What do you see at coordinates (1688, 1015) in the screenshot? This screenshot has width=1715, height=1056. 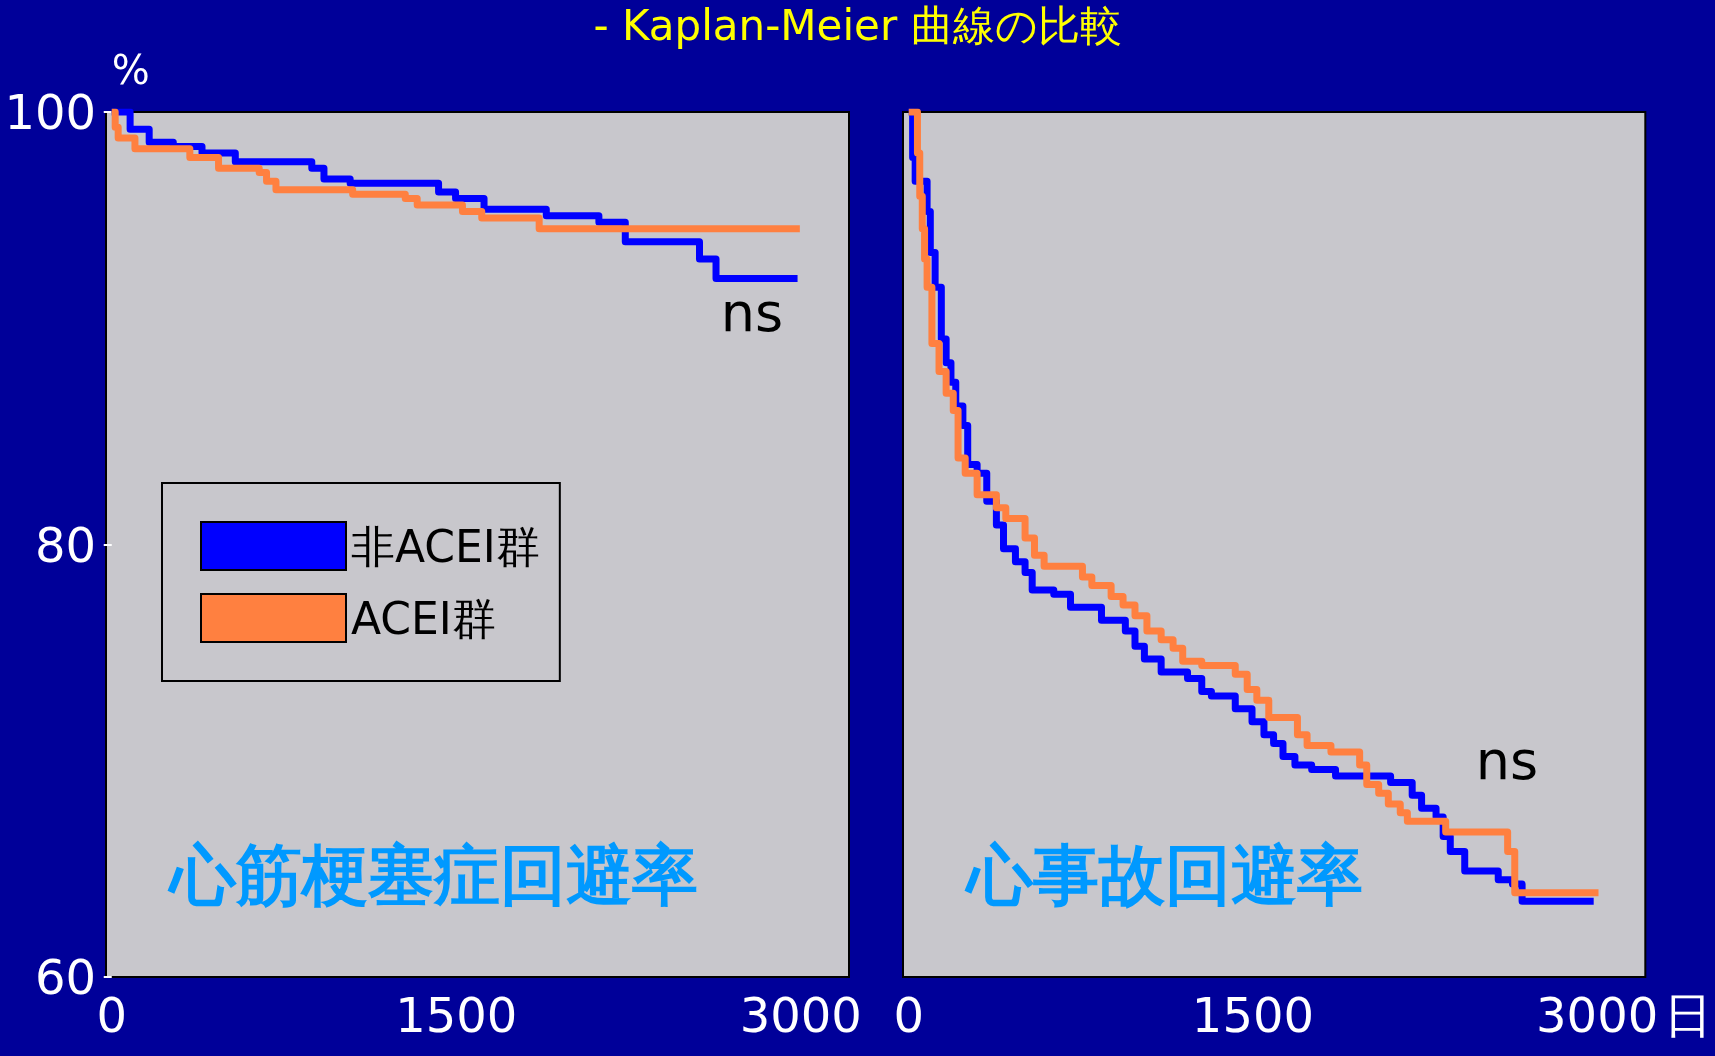 I see `x-axis-title: 日` at bounding box center [1688, 1015].